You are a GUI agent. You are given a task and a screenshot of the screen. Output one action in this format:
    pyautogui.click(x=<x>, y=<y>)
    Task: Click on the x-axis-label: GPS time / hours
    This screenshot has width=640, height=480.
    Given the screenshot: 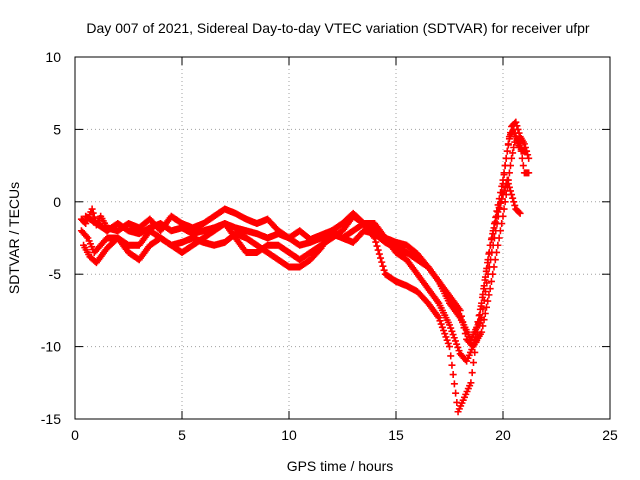 What is the action you would take?
    pyautogui.click(x=340, y=466)
    